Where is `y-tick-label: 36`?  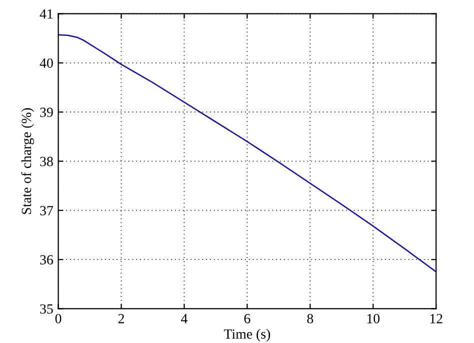
y-tick-label: 36 is located at coordinates (47, 259).